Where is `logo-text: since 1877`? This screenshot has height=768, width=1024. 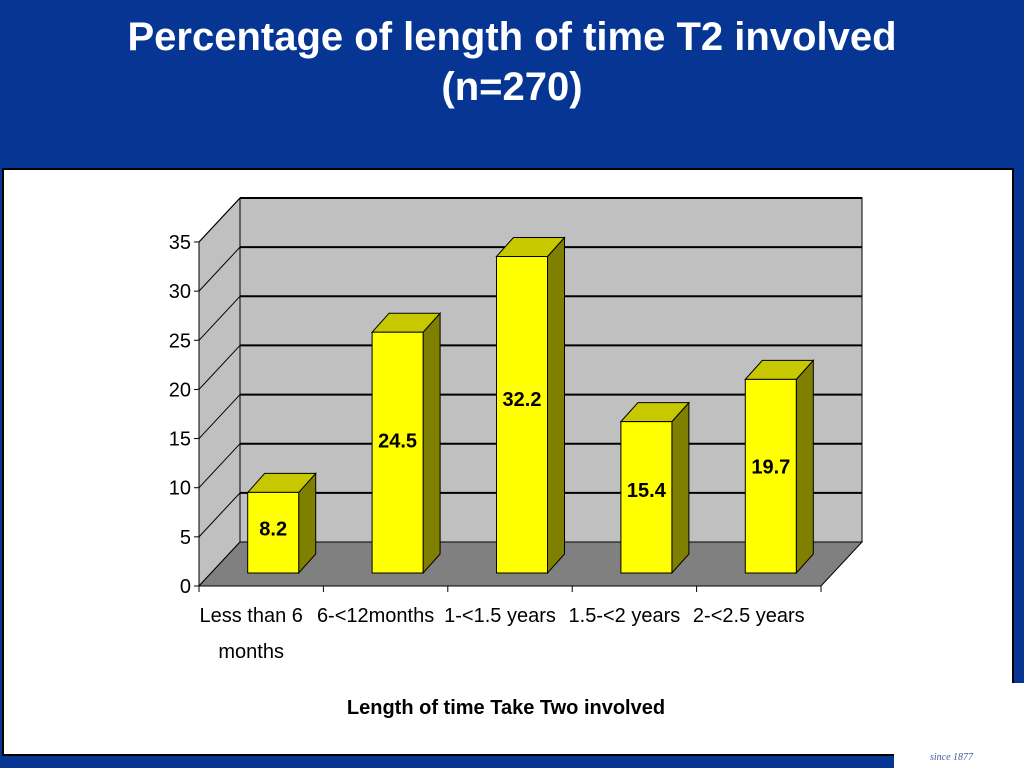 logo-text: since 1877 is located at coordinates (952, 757).